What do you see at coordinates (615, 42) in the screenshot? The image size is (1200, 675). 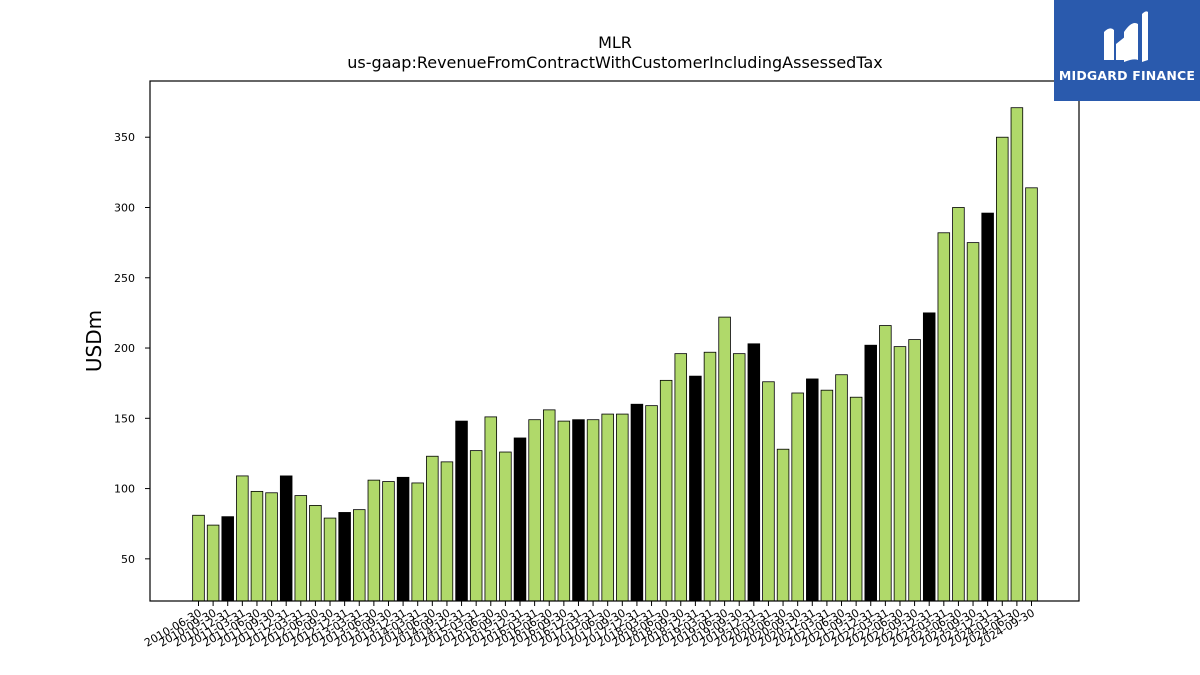 I see `chart-title: MLR` at bounding box center [615, 42].